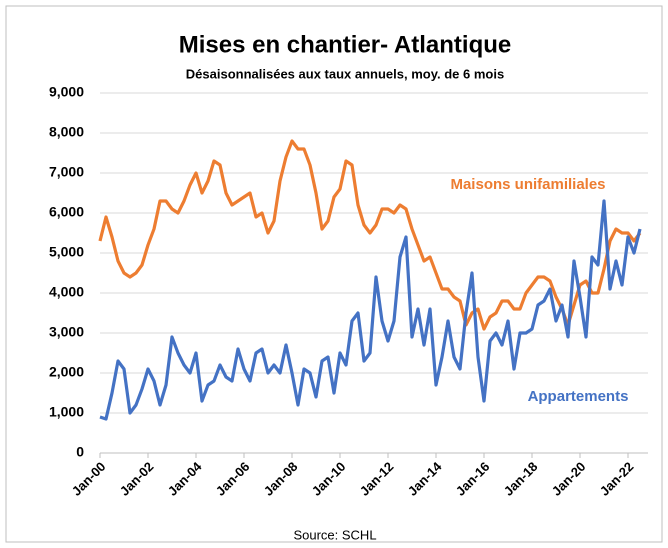  What do you see at coordinates (66, 92) in the screenshot?
I see `y-tick-label: 9,000` at bounding box center [66, 92].